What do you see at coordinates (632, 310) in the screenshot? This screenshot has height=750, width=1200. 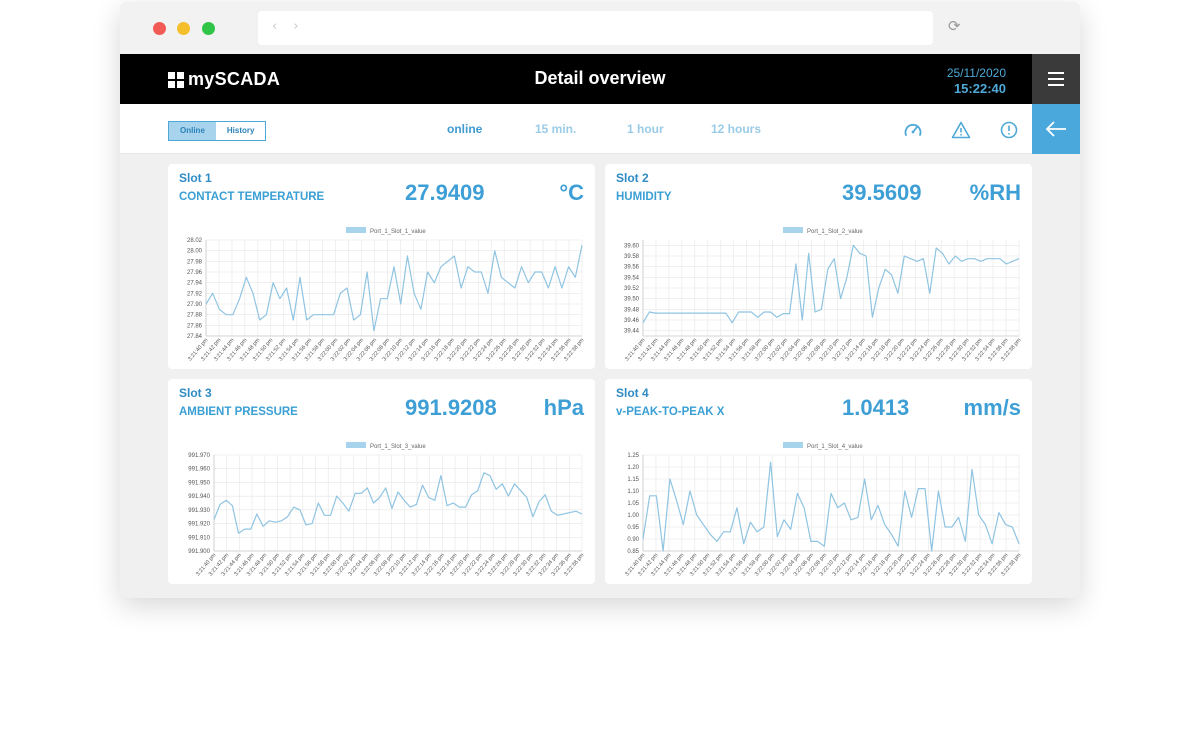 I see `y-tick-label: 39.48` at bounding box center [632, 310].